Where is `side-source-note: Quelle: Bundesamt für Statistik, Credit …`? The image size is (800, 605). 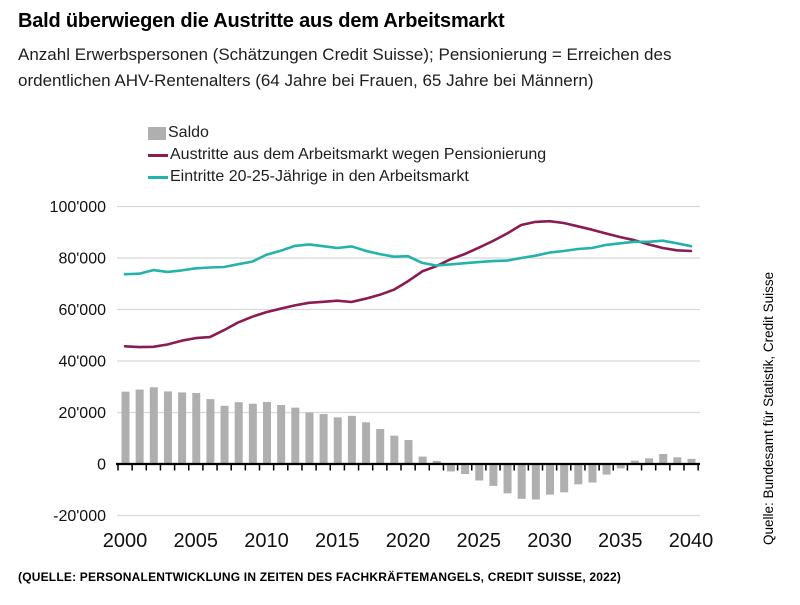 side-source-note: Quelle: Bundesamt für Statistik, Credit … is located at coordinates (768, 408).